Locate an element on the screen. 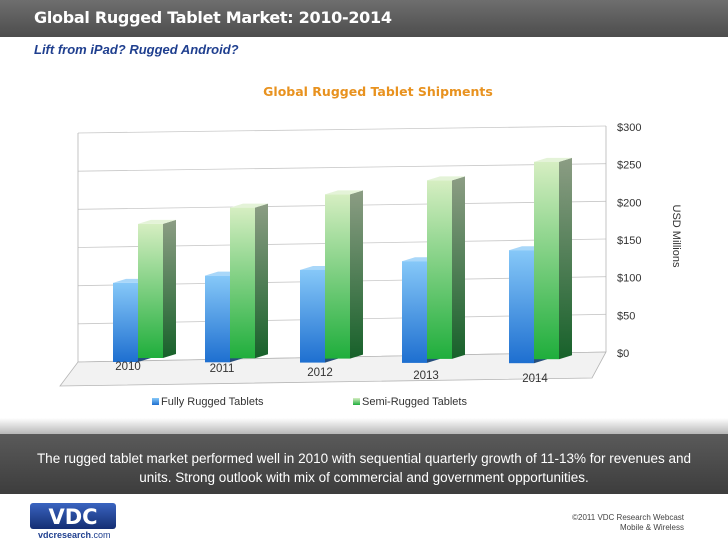 This screenshot has width=728, height=546. y-tick-label: $100 is located at coordinates (629, 279).